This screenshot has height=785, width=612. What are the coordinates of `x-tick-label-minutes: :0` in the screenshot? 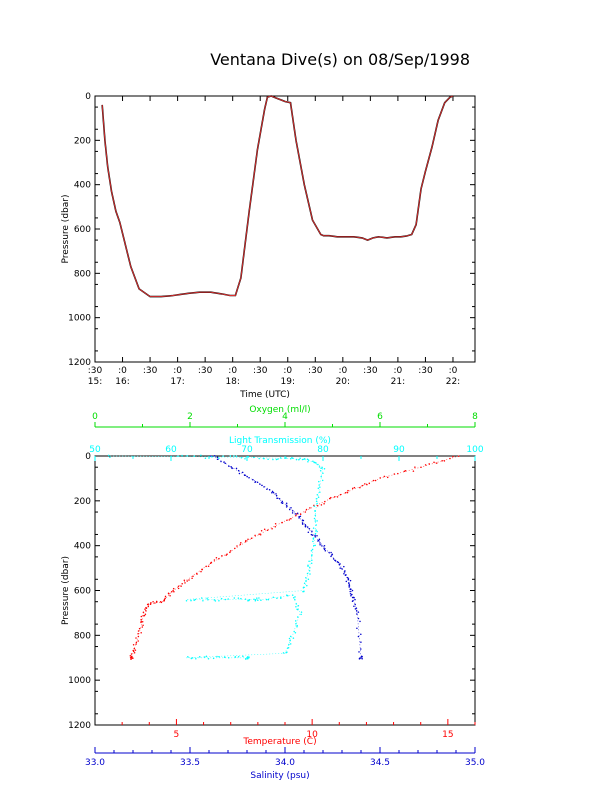 It's located at (177, 371).